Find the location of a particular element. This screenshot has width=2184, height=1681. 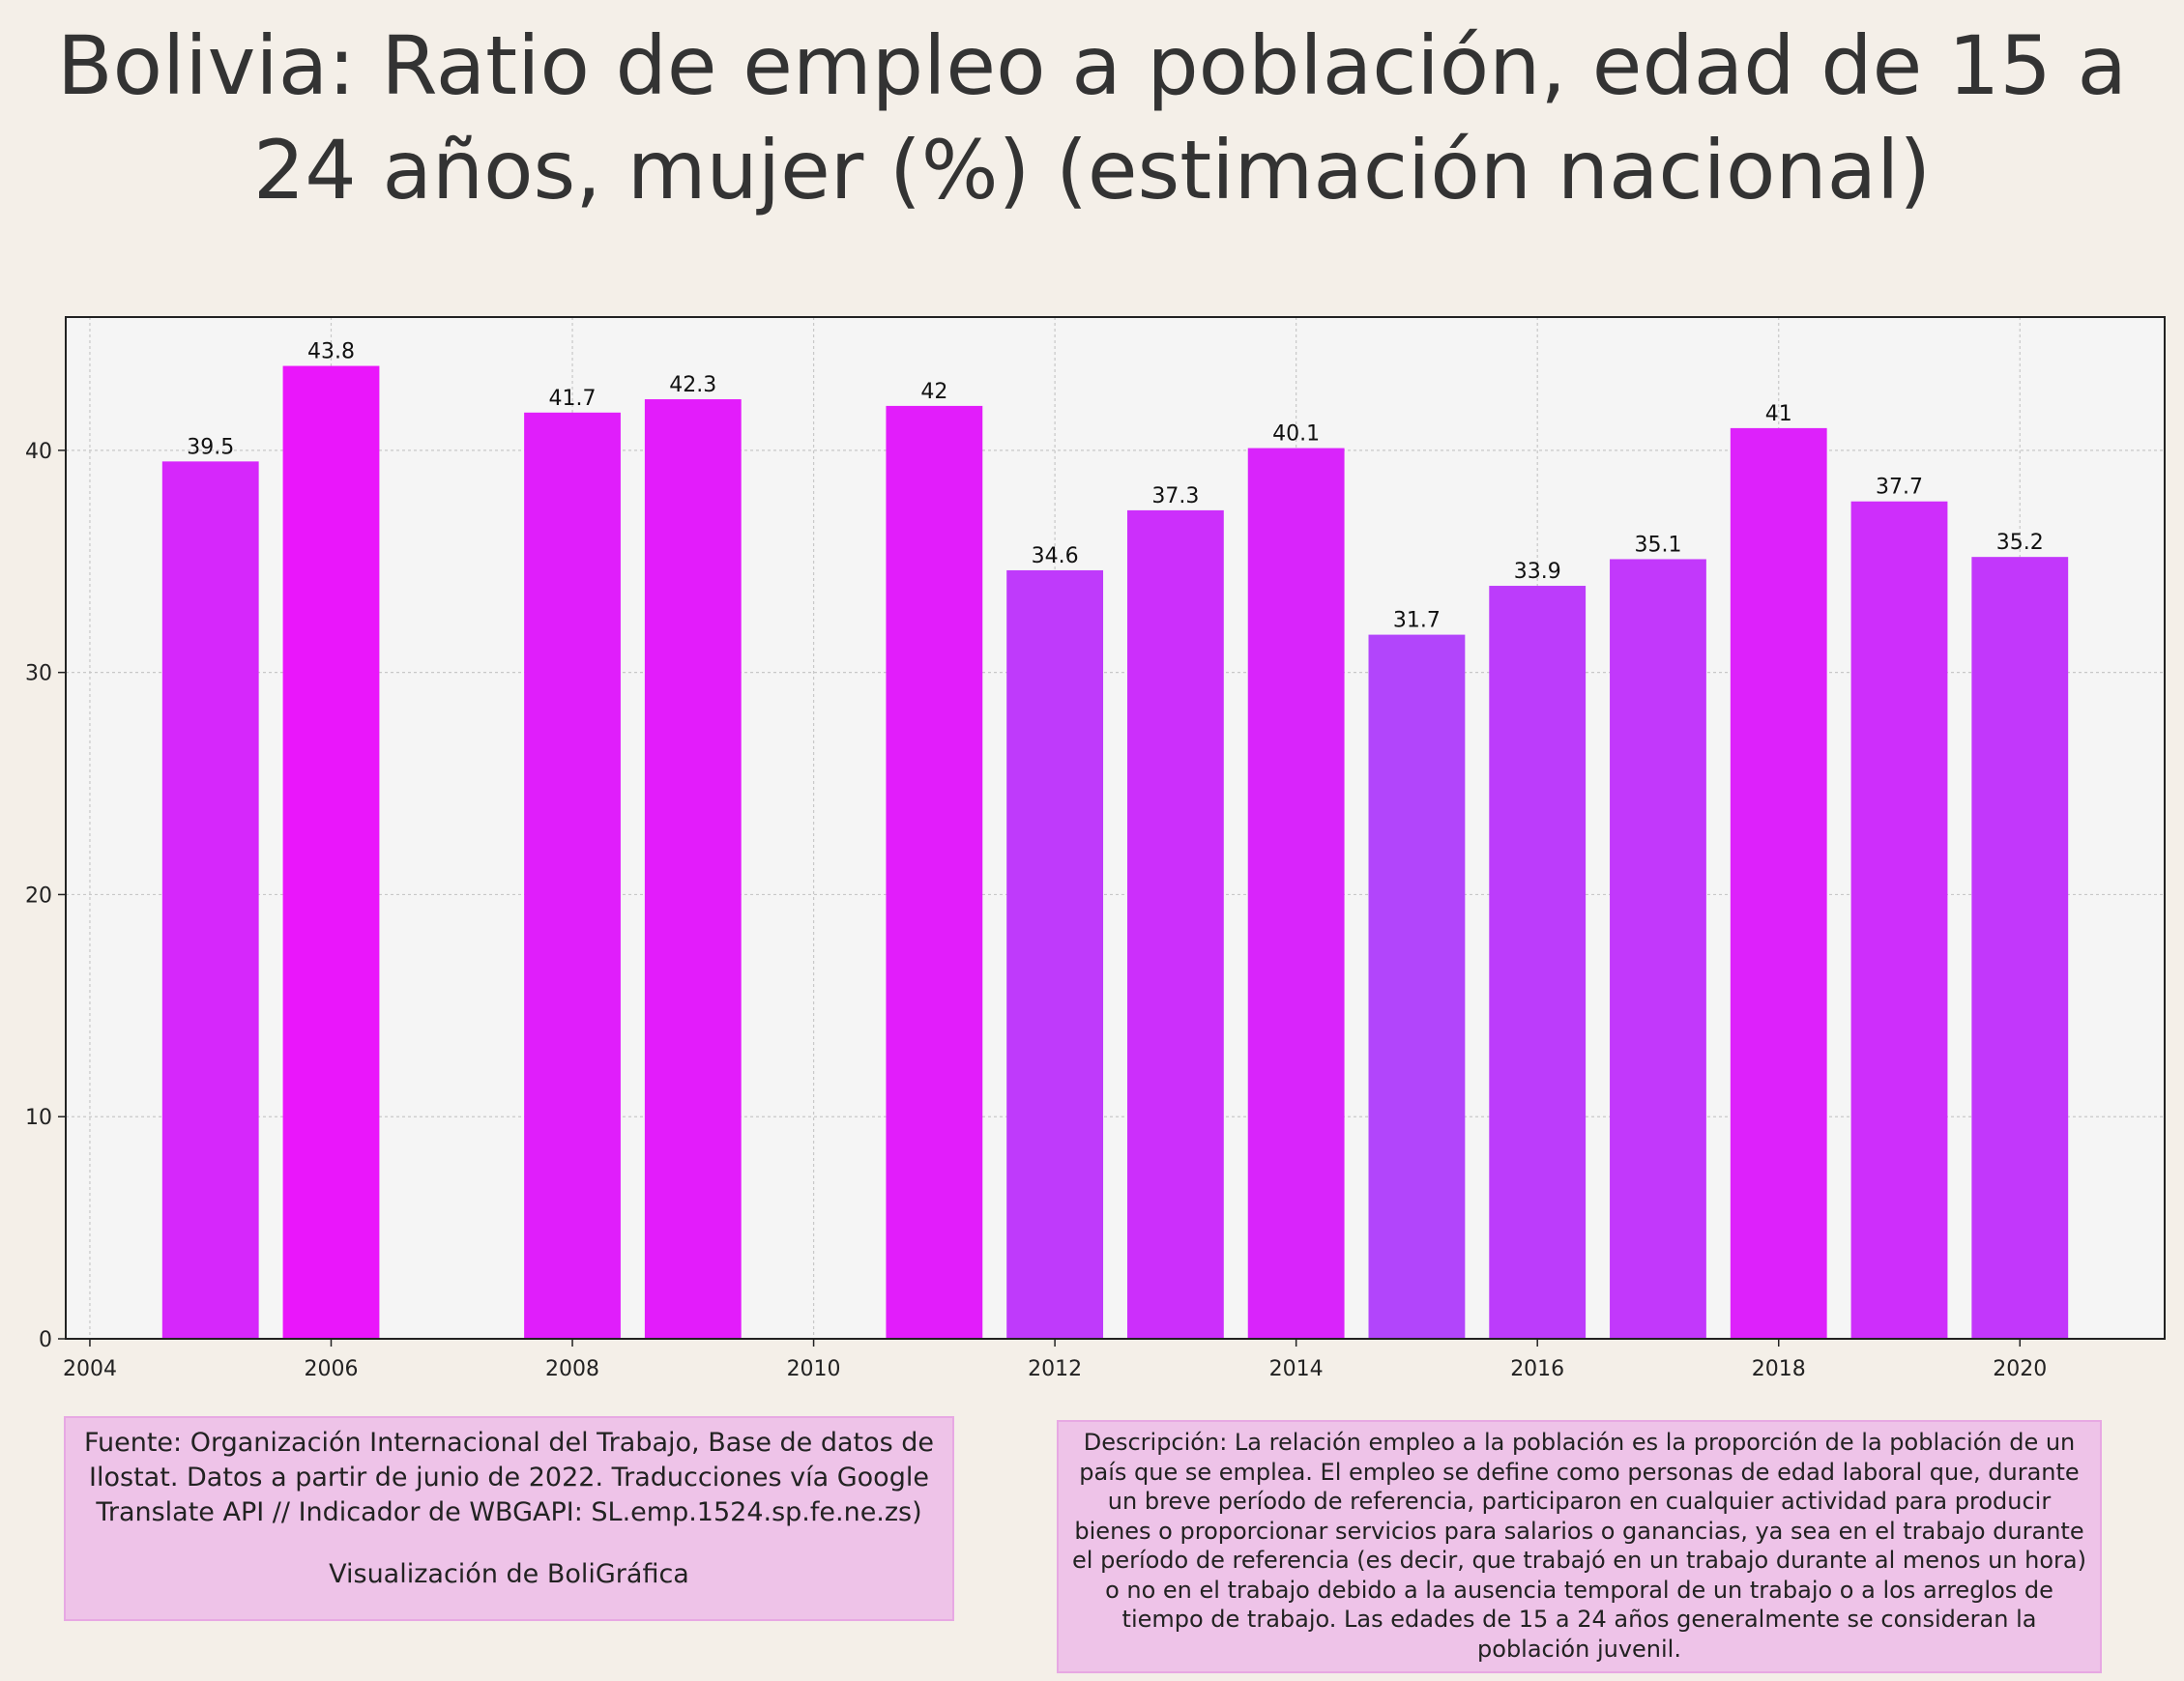

bar-2011 is located at coordinates (935, 872).